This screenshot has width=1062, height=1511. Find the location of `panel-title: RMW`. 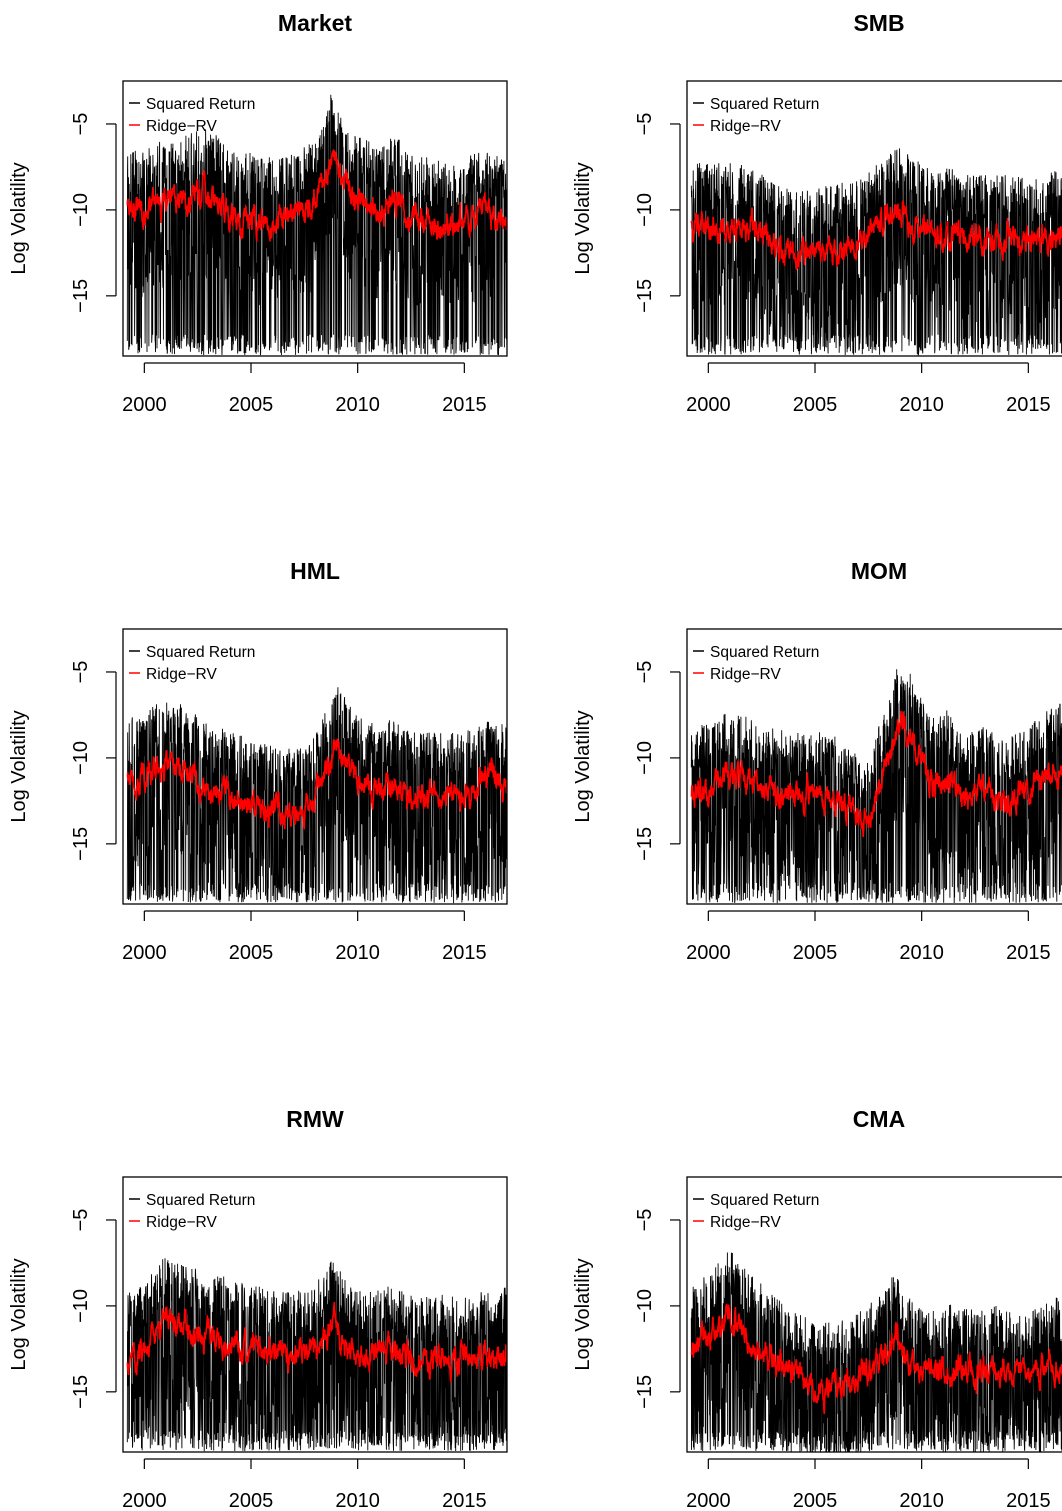

panel-title: RMW is located at coordinates (315, 1119).